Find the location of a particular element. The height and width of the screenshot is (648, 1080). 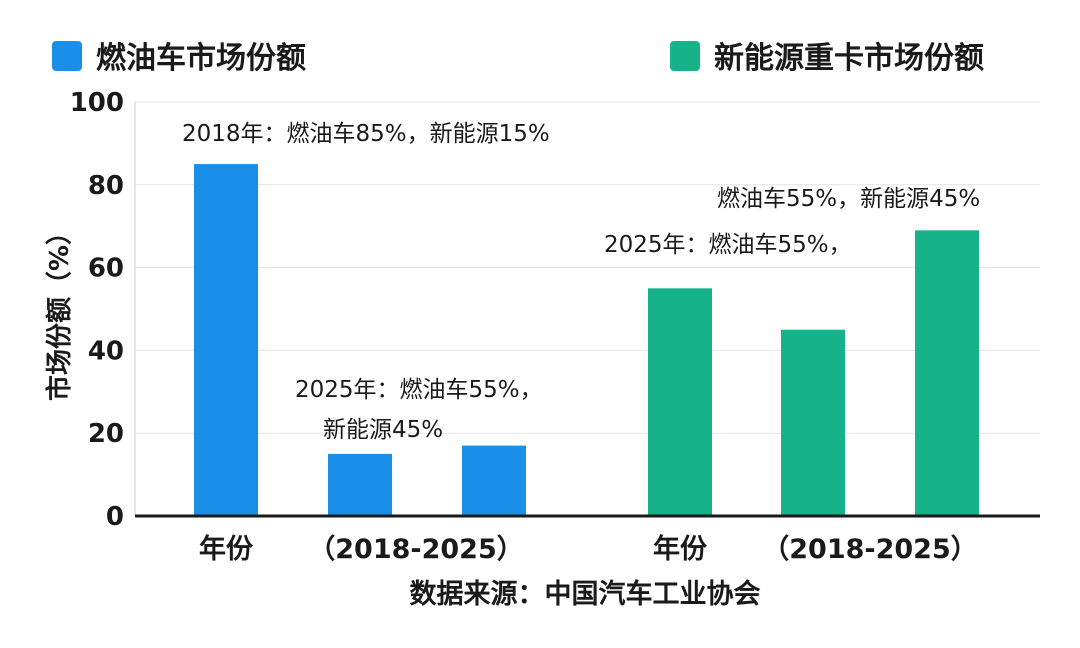

y-tick-label: 0 is located at coordinates (115, 517).